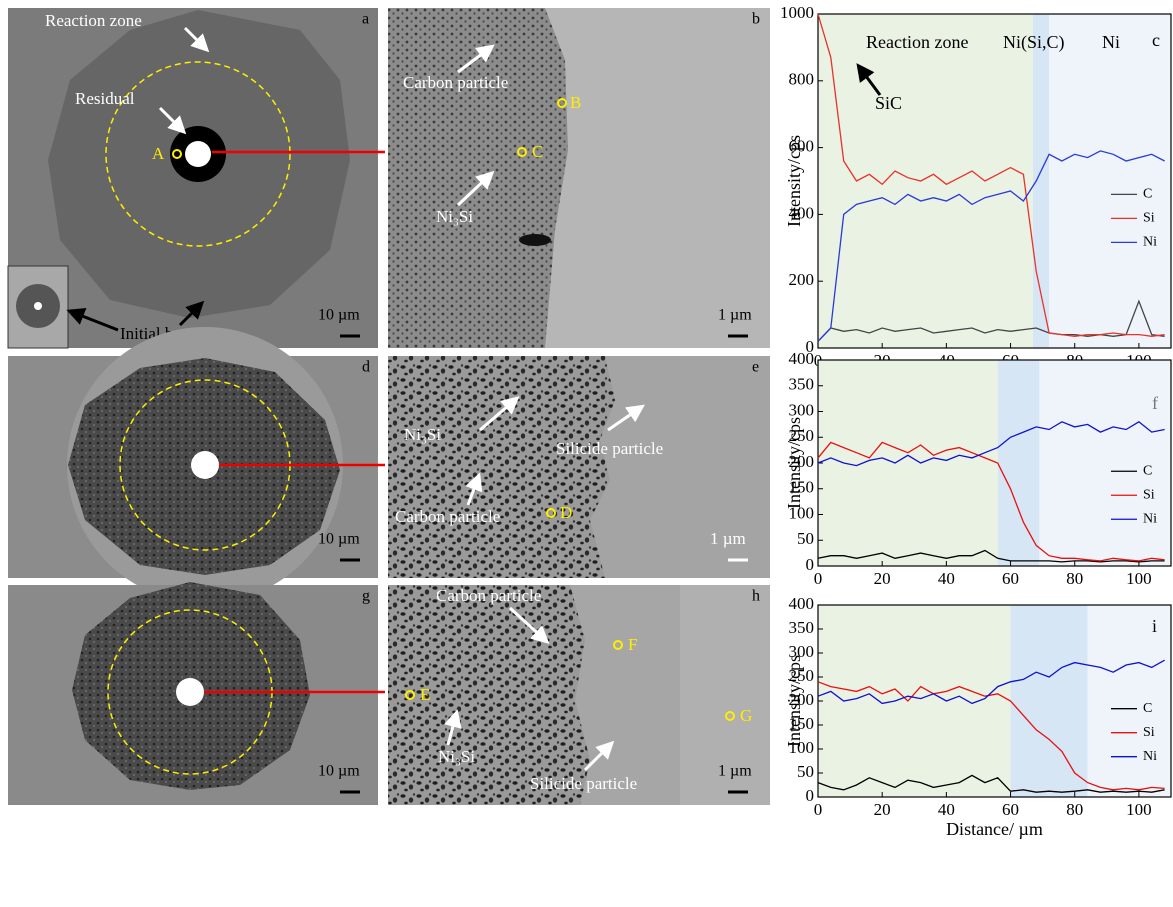 This screenshot has width=1173, height=907. What do you see at coordinates (575, 102) in the screenshot?
I see `point-label: B` at bounding box center [575, 102].